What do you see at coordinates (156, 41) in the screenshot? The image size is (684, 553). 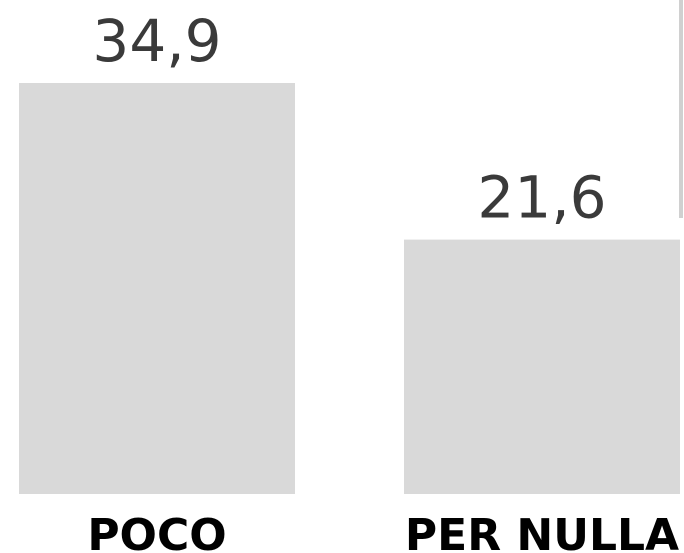 I see `value-label: 34,9` at bounding box center [156, 41].